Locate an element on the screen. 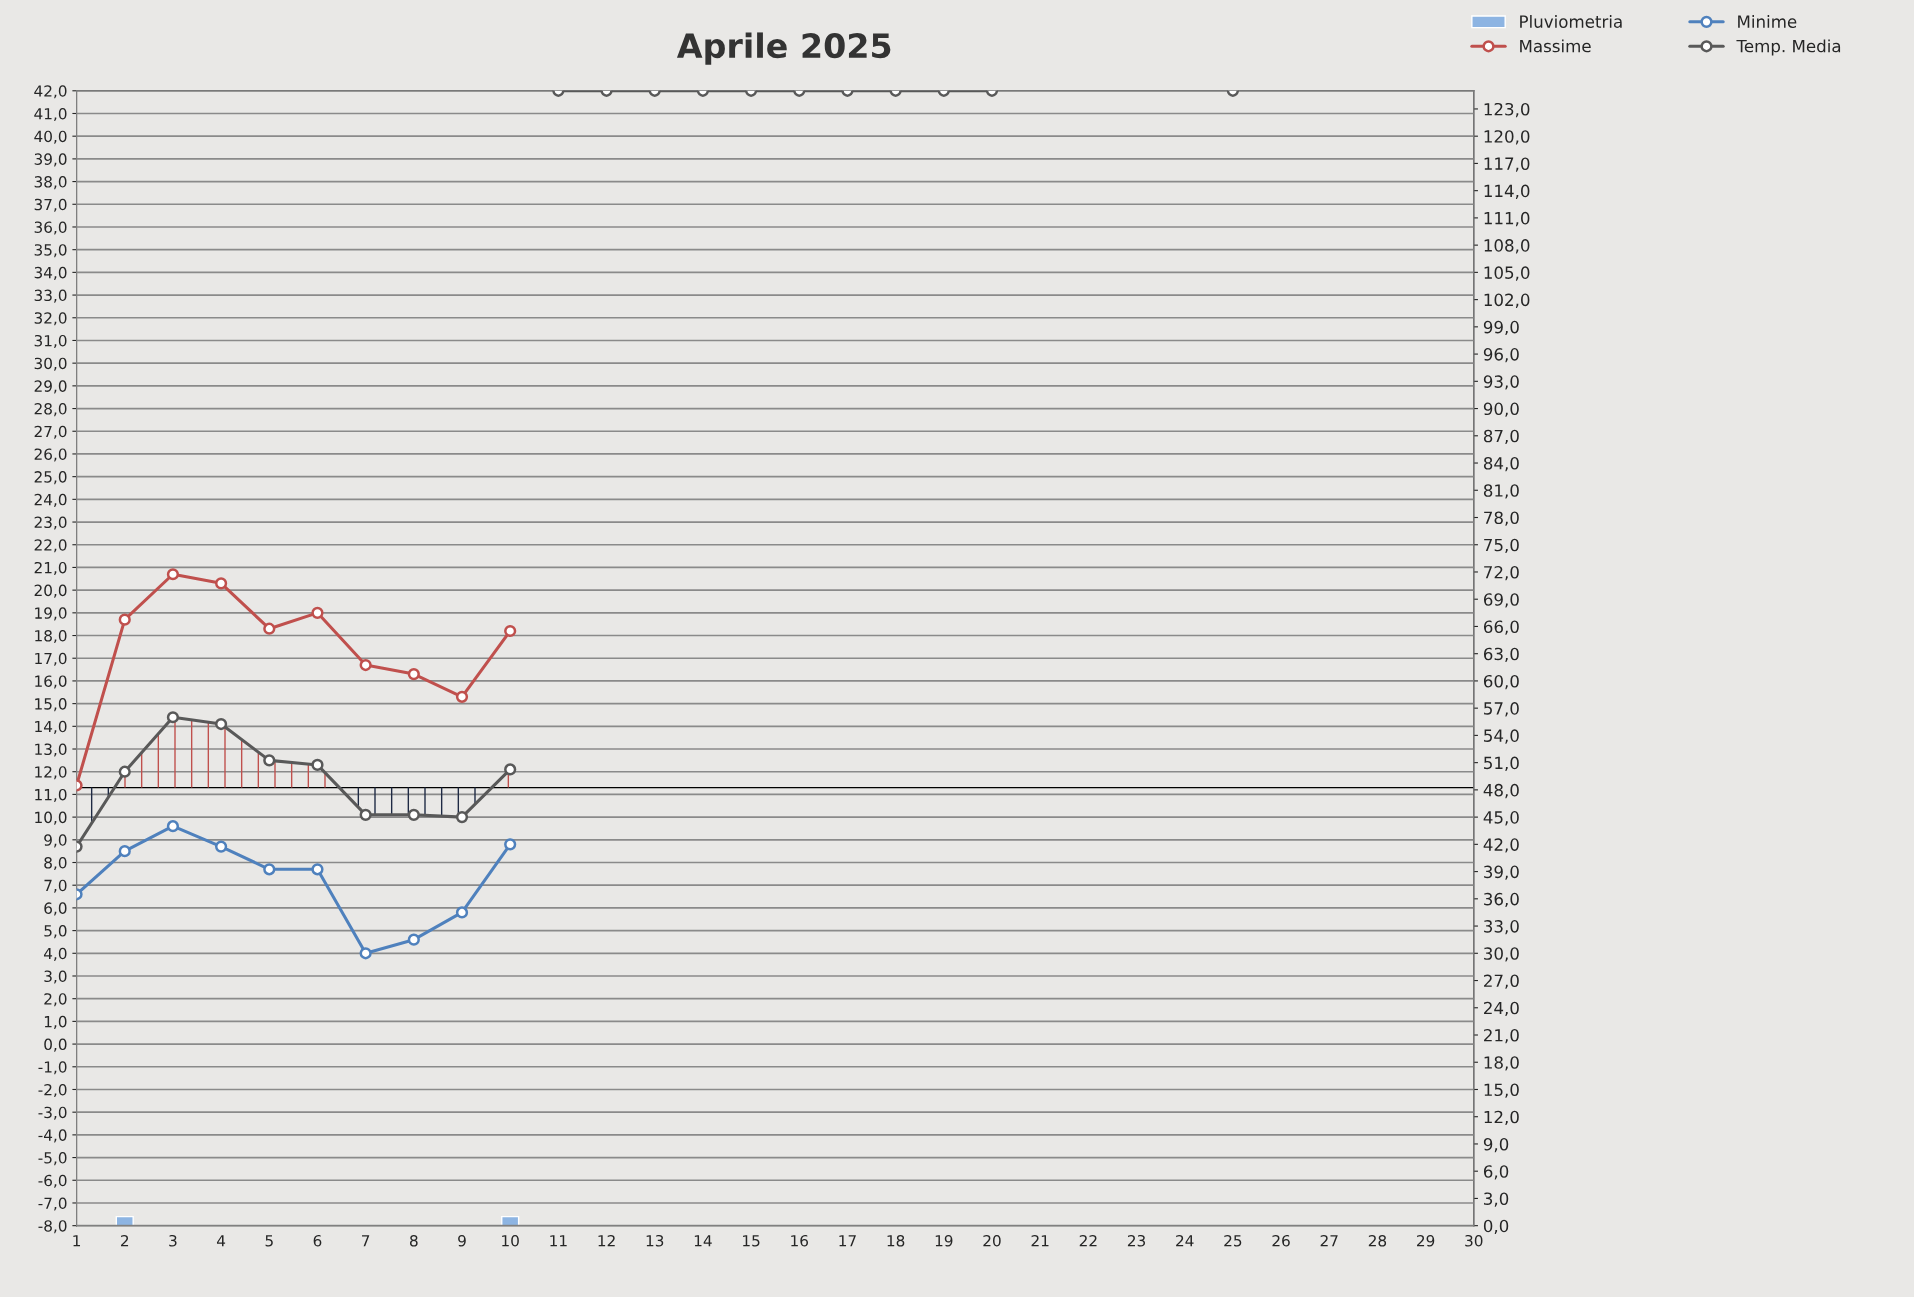 The width and height of the screenshot is (1914, 1297). x-tick-label: 20 is located at coordinates (992, 1240).